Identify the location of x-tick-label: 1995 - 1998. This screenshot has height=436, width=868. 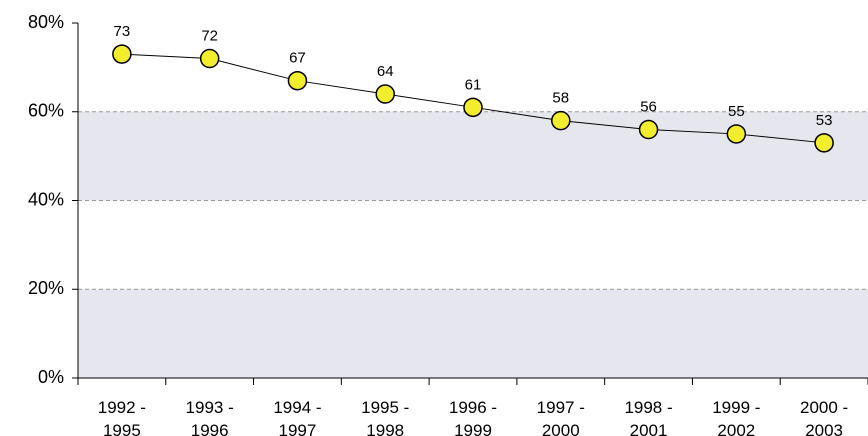
(385, 417).